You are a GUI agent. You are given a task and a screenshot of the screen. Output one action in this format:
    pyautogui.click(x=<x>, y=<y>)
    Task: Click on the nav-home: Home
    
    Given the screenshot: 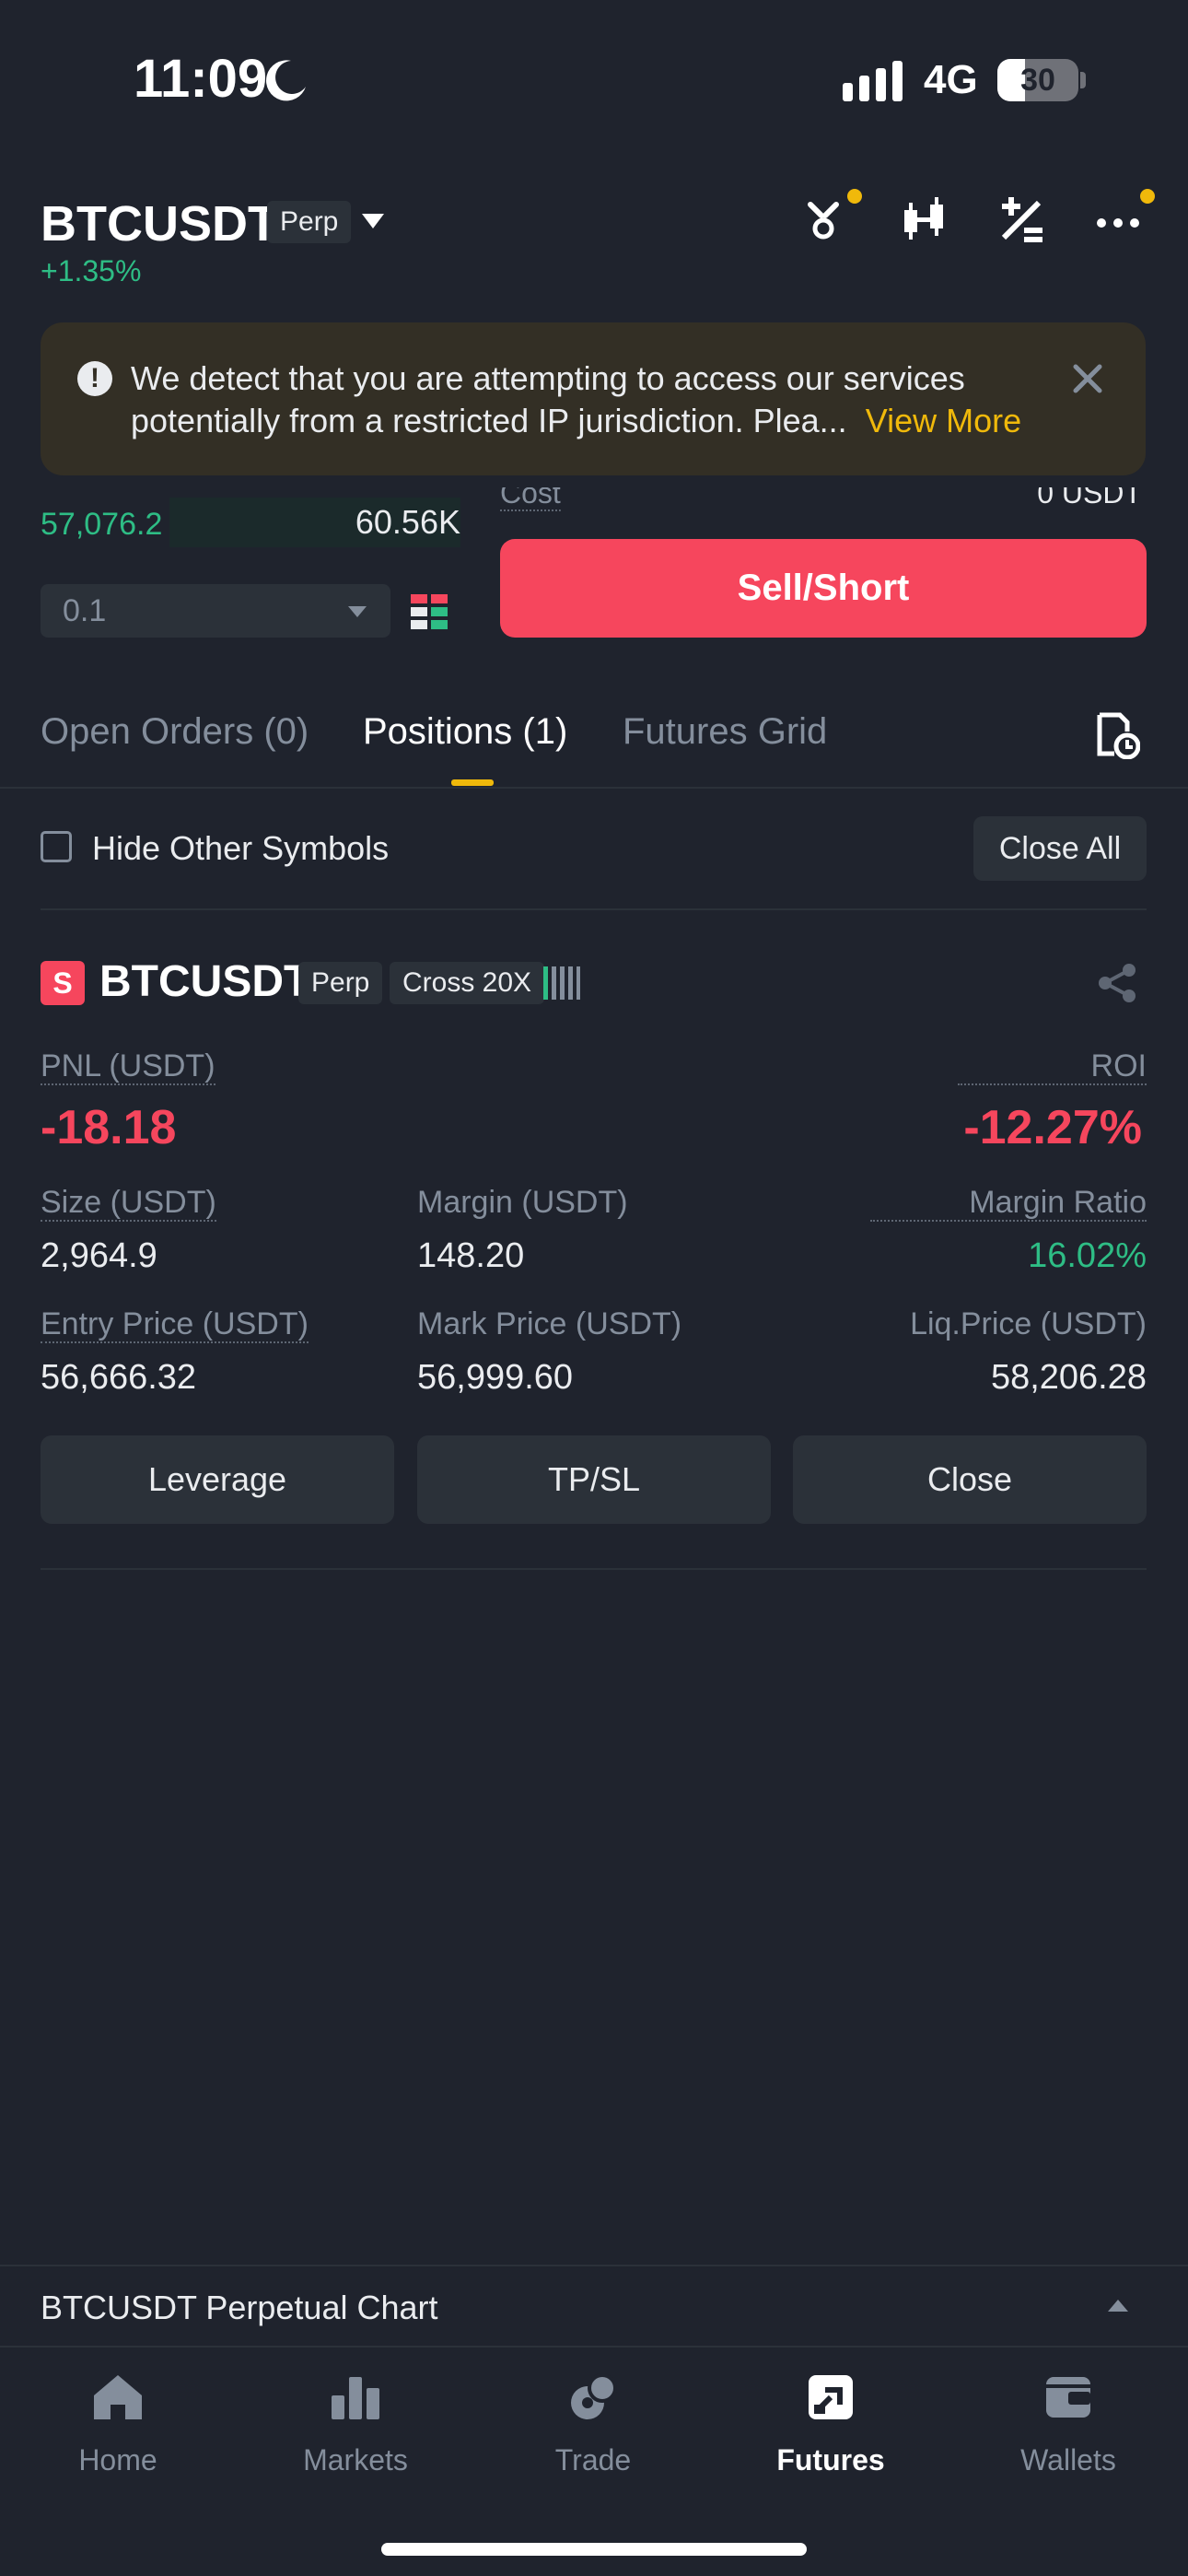 What is the action you would take?
    pyautogui.click(x=118, y=2423)
    